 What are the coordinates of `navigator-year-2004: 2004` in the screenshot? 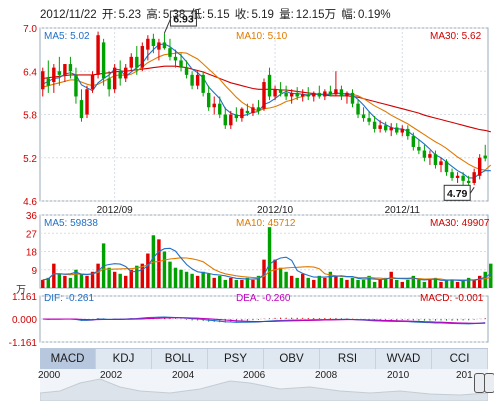 It's located at (183, 375).